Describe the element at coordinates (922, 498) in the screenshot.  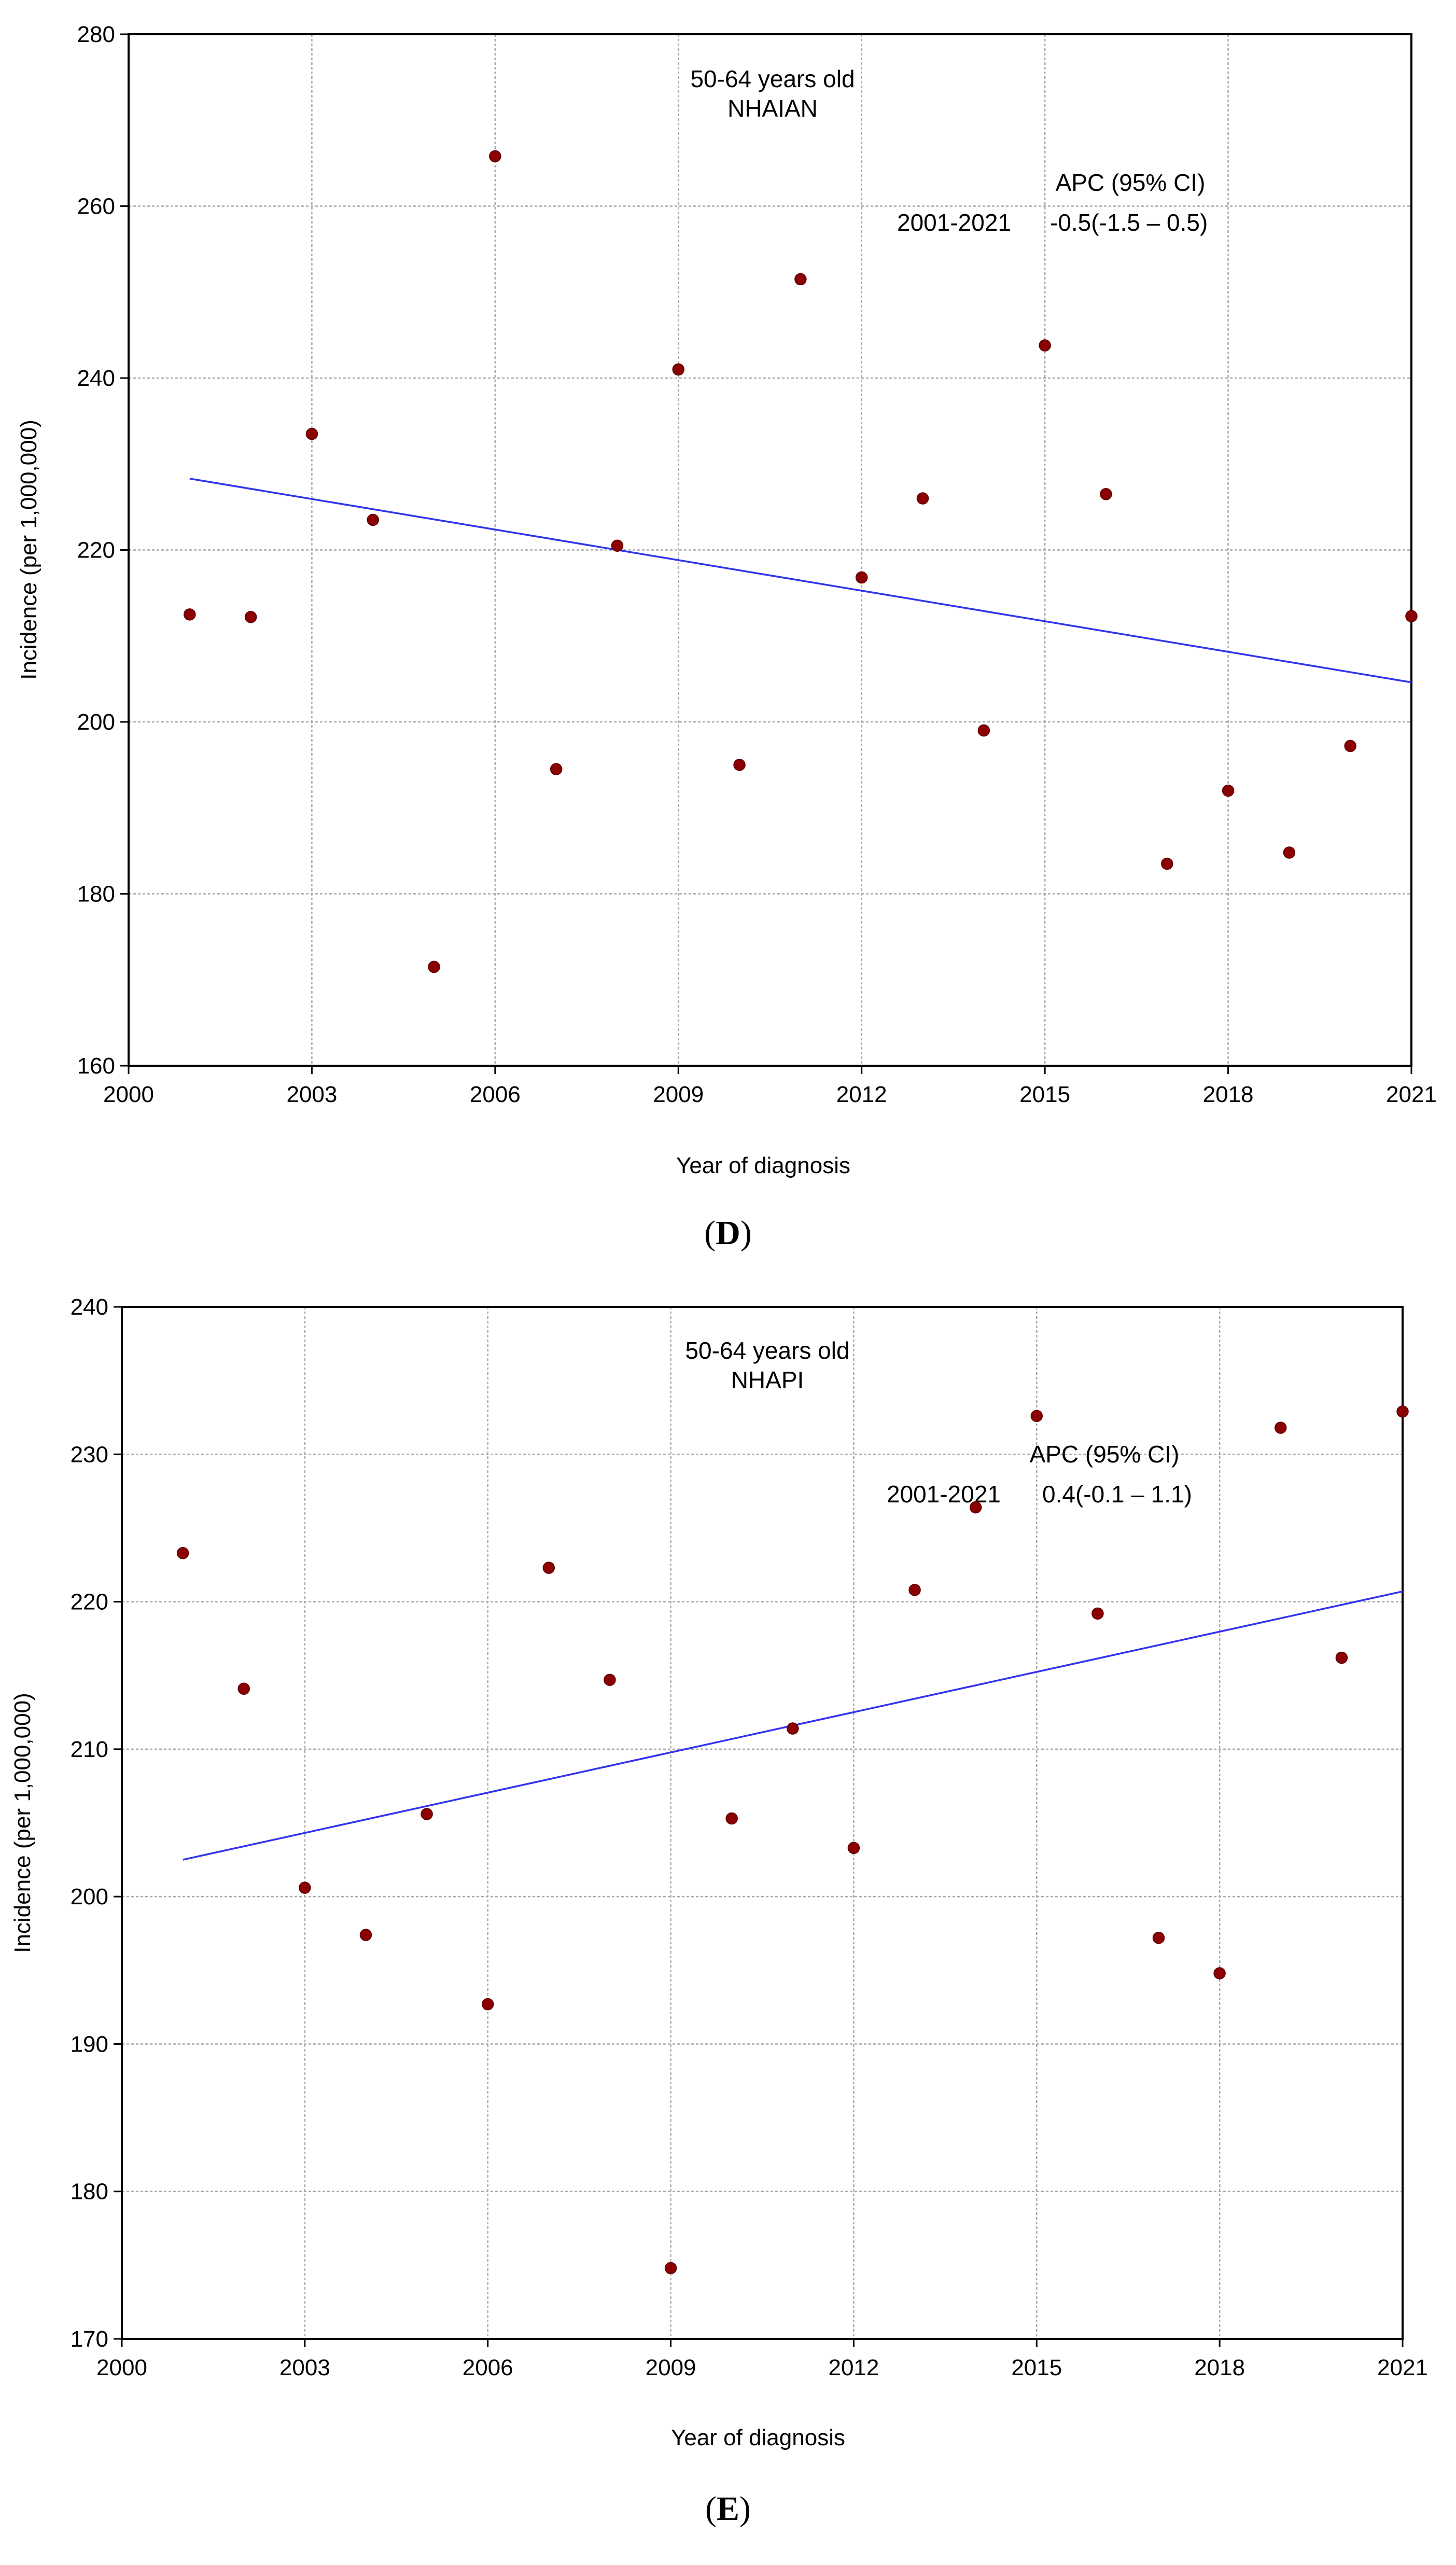
I see `data-point-d-2013` at that location.